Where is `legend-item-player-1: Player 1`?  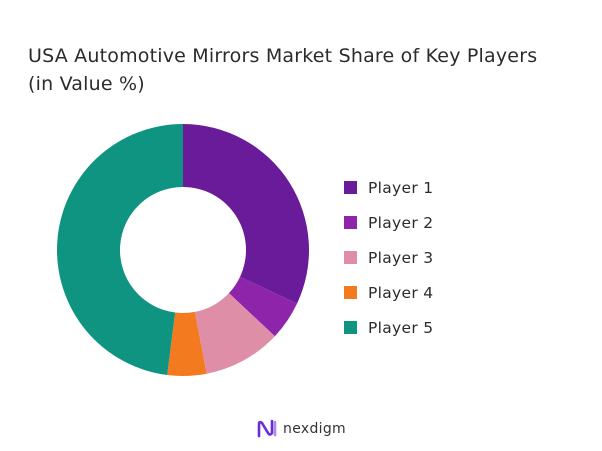 legend-item-player-1: Player 1 is located at coordinates (388, 187).